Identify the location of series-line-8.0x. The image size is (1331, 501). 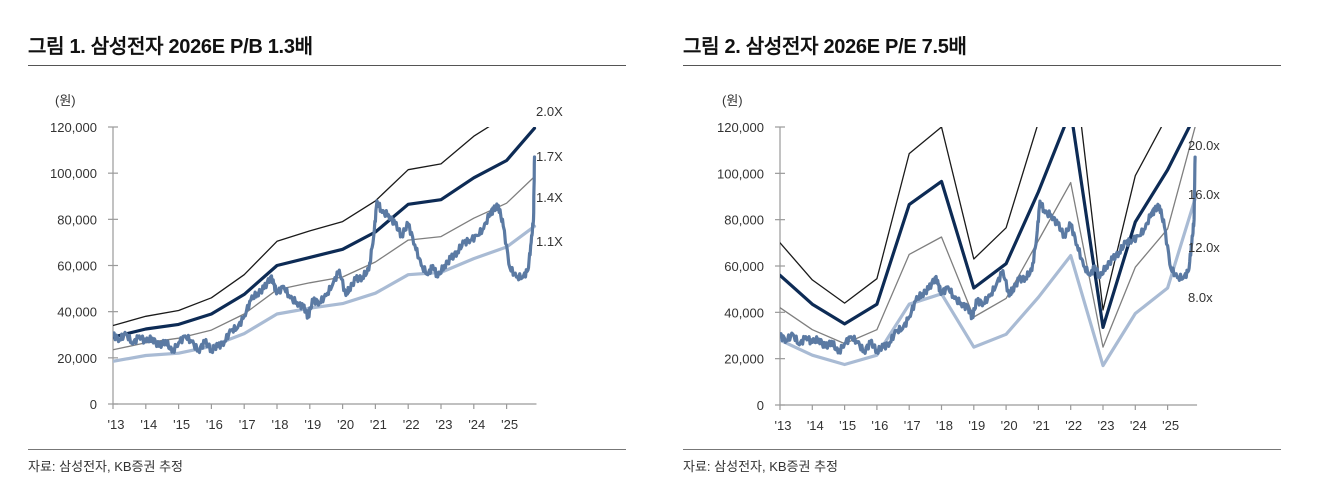
(988, 282).